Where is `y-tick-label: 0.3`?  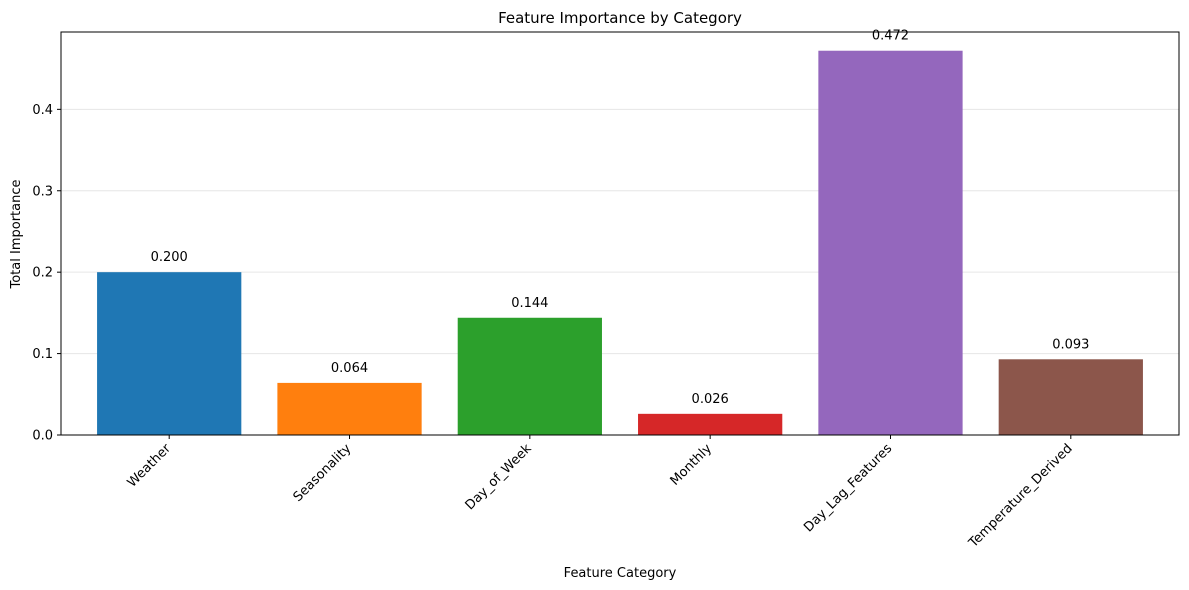 y-tick-label: 0.3 is located at coordinates (42, 191).